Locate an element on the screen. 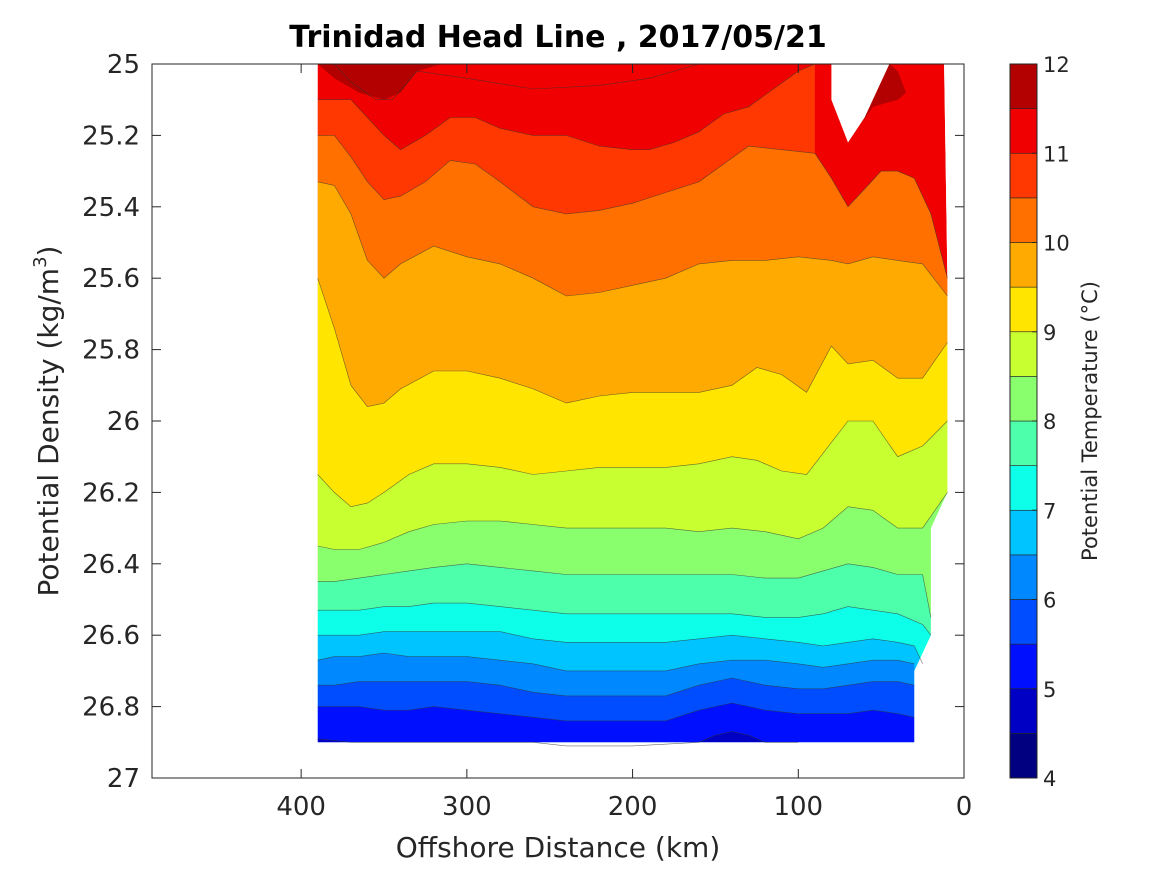 This screenshot has width=1167, height=875. y-tick-label: 26.8 is located at coordinates (111, 708).